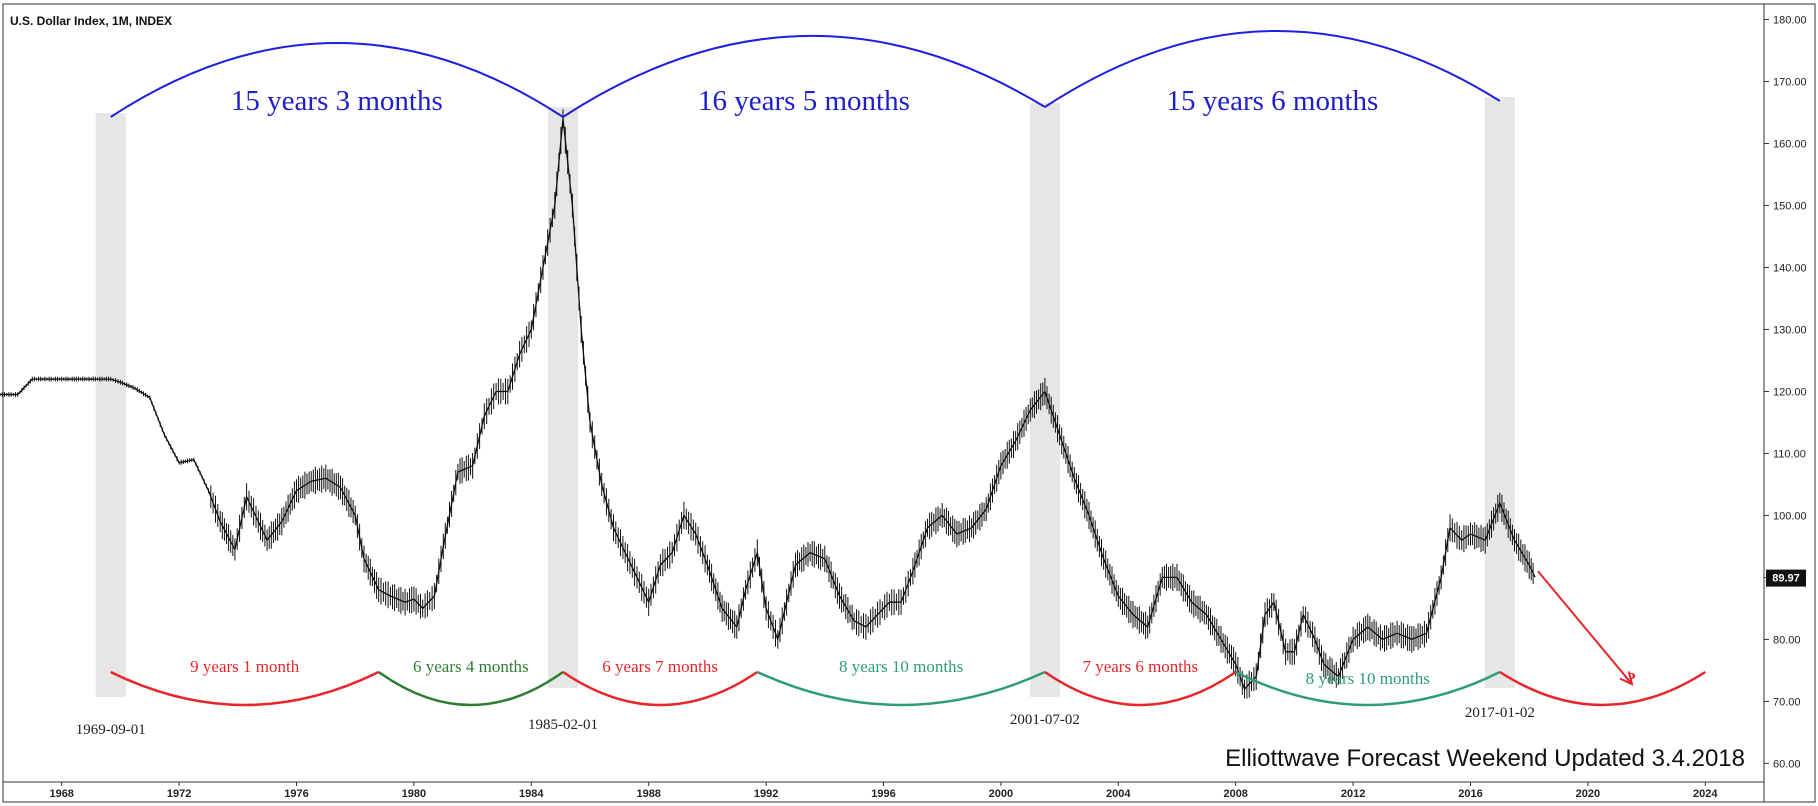 The width and height of the screenshot is (1818, 806). What do you see at coordinates (1500, 713) in the screenshot?
I see `cycle-date-label: 2017-01-02` at bounding box center [1500, 713].